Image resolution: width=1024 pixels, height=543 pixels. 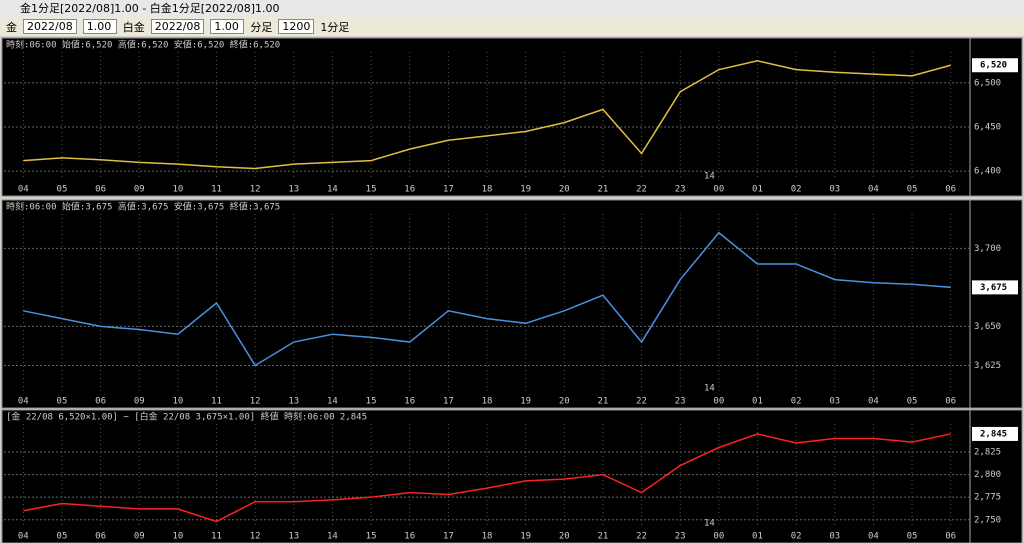 I want to click on symbol: 白金, so click(x=133, y=27).